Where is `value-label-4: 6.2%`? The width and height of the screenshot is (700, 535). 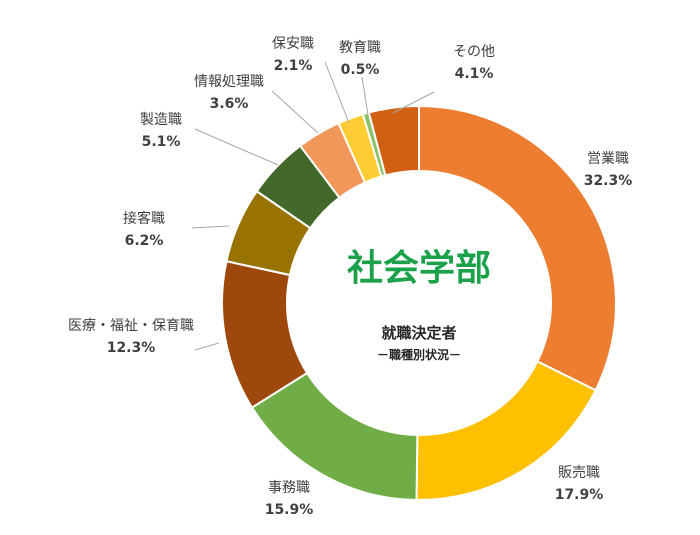
value-label-4: 6.2% is located at coordinates (144, 241).